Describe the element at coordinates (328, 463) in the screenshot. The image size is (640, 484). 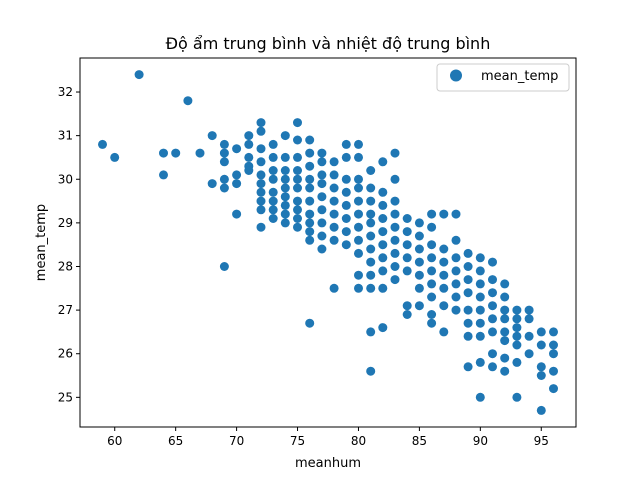
I see `x-axis-label: meanhum` at that location.